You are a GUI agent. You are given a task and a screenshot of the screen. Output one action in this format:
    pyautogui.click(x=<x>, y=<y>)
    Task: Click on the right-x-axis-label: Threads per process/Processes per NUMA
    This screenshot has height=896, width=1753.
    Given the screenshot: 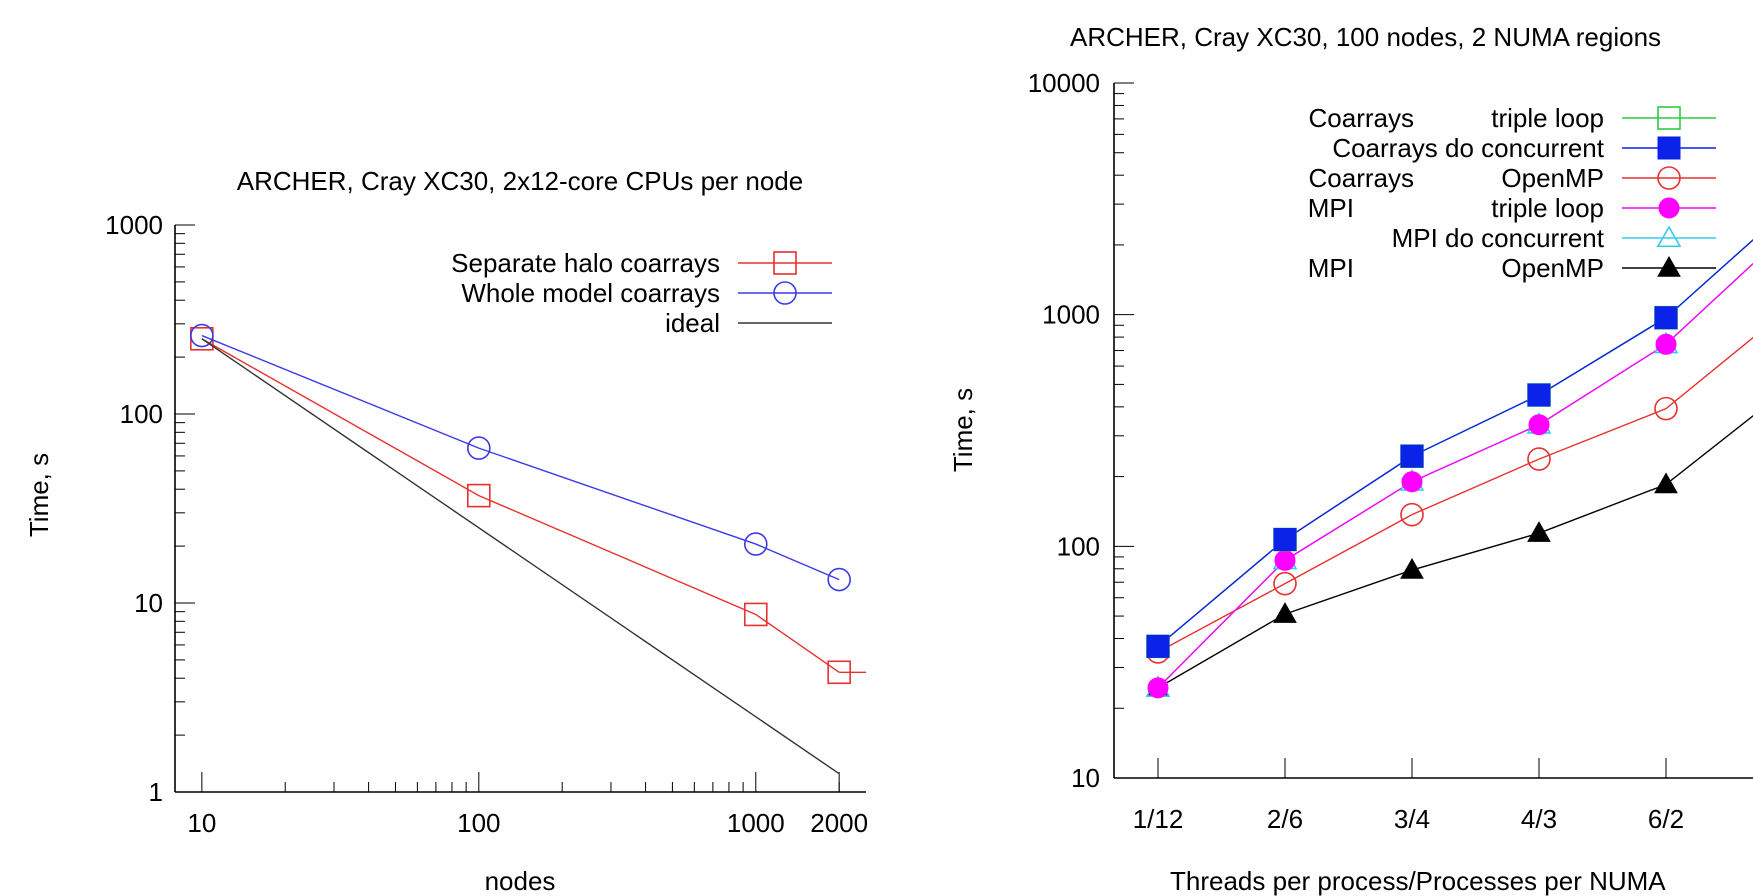 What is the action you would take?
    pyautogui.click(x=1418, y=881)
    